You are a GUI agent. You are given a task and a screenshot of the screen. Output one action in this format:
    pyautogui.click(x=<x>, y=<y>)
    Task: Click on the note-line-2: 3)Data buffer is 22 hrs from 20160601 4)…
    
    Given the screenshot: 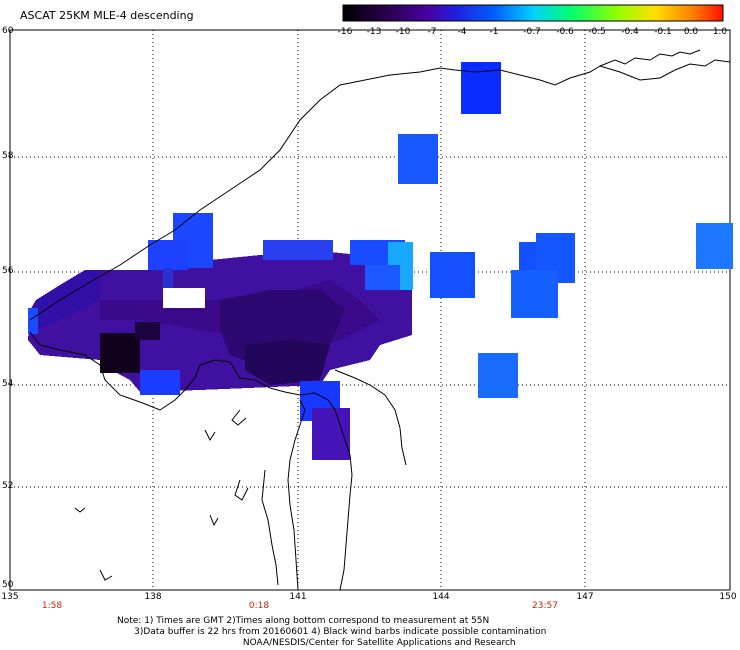 What is the action you would take?
    pyautogui.click(x=332, y=632)
    